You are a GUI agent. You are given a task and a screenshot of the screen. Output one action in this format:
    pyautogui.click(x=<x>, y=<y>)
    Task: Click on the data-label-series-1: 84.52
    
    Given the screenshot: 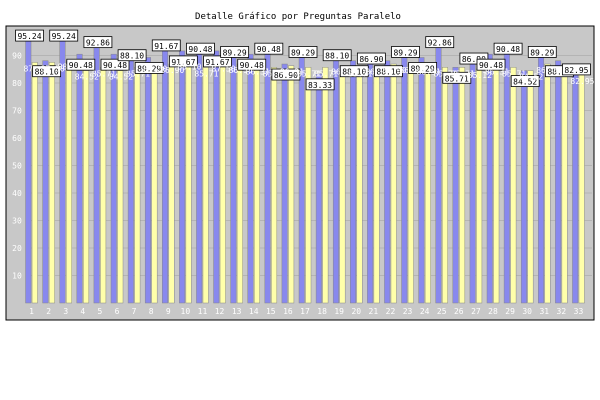 What is the action you would take?
    pyautogui.click(x=525, y=81)
    